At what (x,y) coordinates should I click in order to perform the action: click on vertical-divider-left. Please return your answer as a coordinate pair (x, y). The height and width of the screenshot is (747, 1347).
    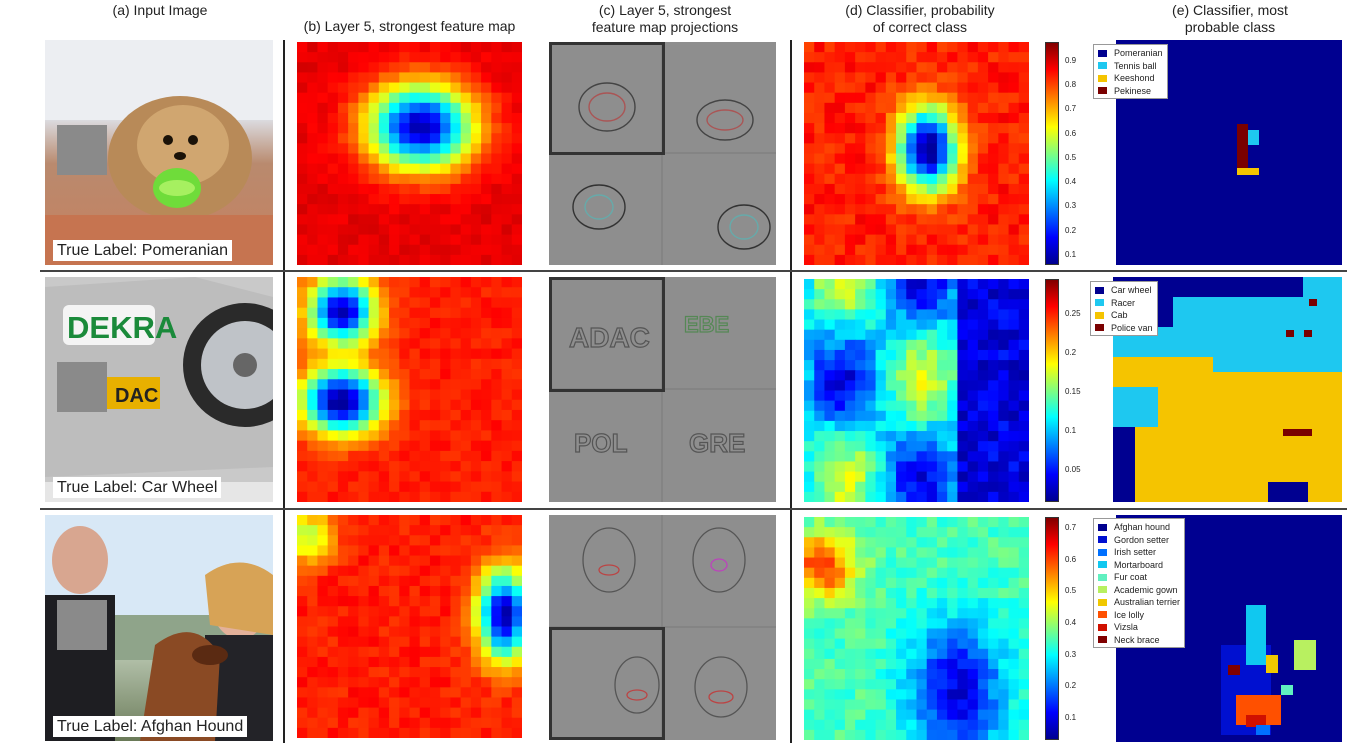
    Looking at the image, I should click on (284, 391).